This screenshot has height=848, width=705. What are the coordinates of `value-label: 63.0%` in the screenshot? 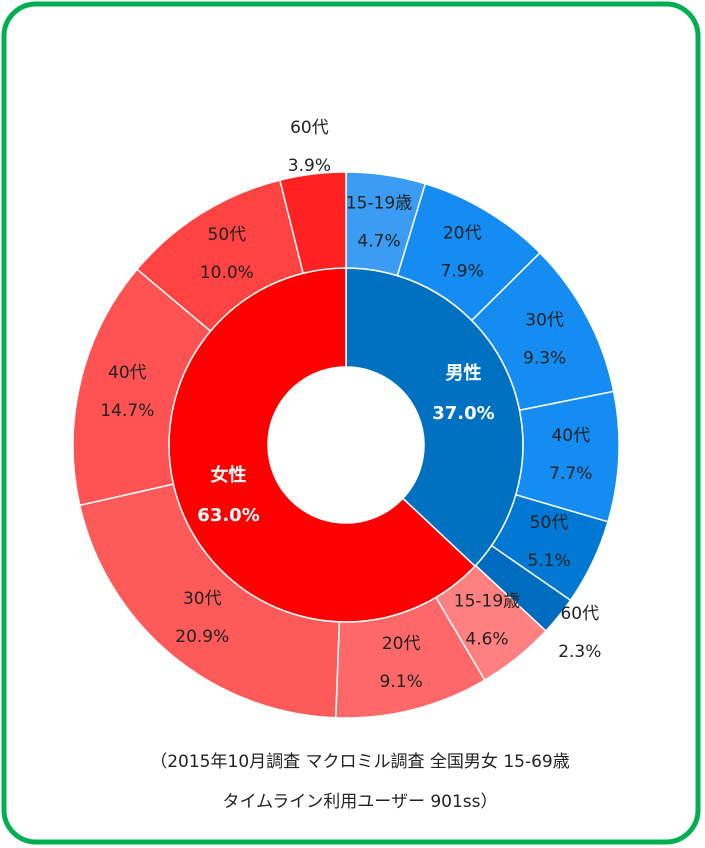 It's located at (228, 515).